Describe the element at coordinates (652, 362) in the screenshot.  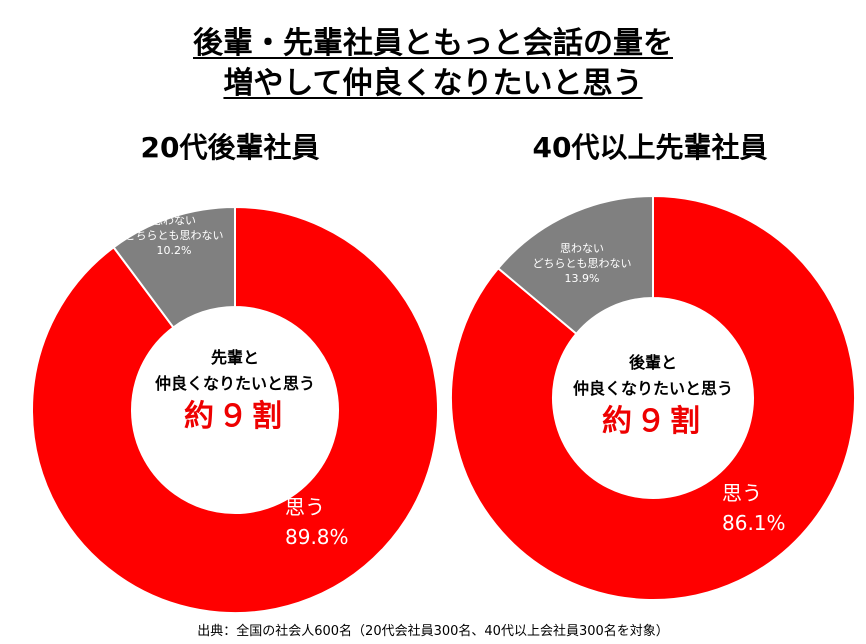
I see `center-line: 後輩と` at that location.